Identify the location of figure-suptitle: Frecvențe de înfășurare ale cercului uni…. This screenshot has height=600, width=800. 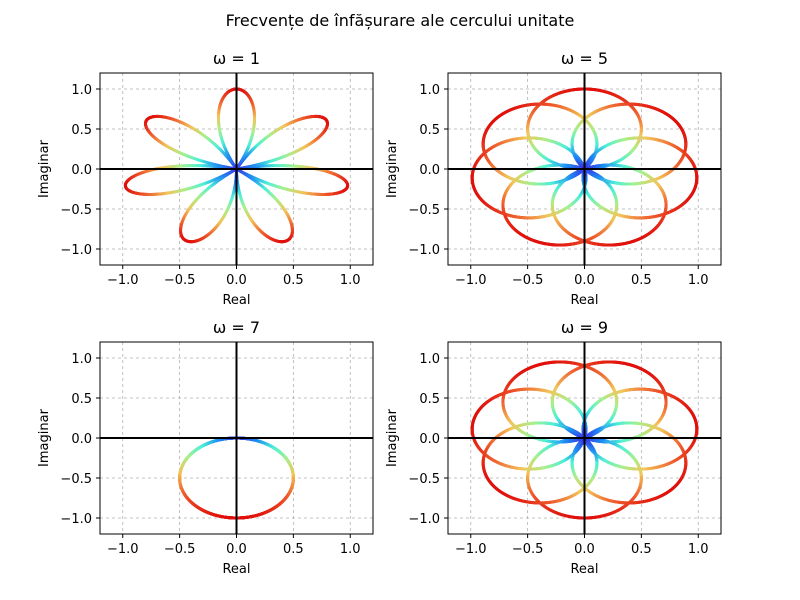
(400, 20).